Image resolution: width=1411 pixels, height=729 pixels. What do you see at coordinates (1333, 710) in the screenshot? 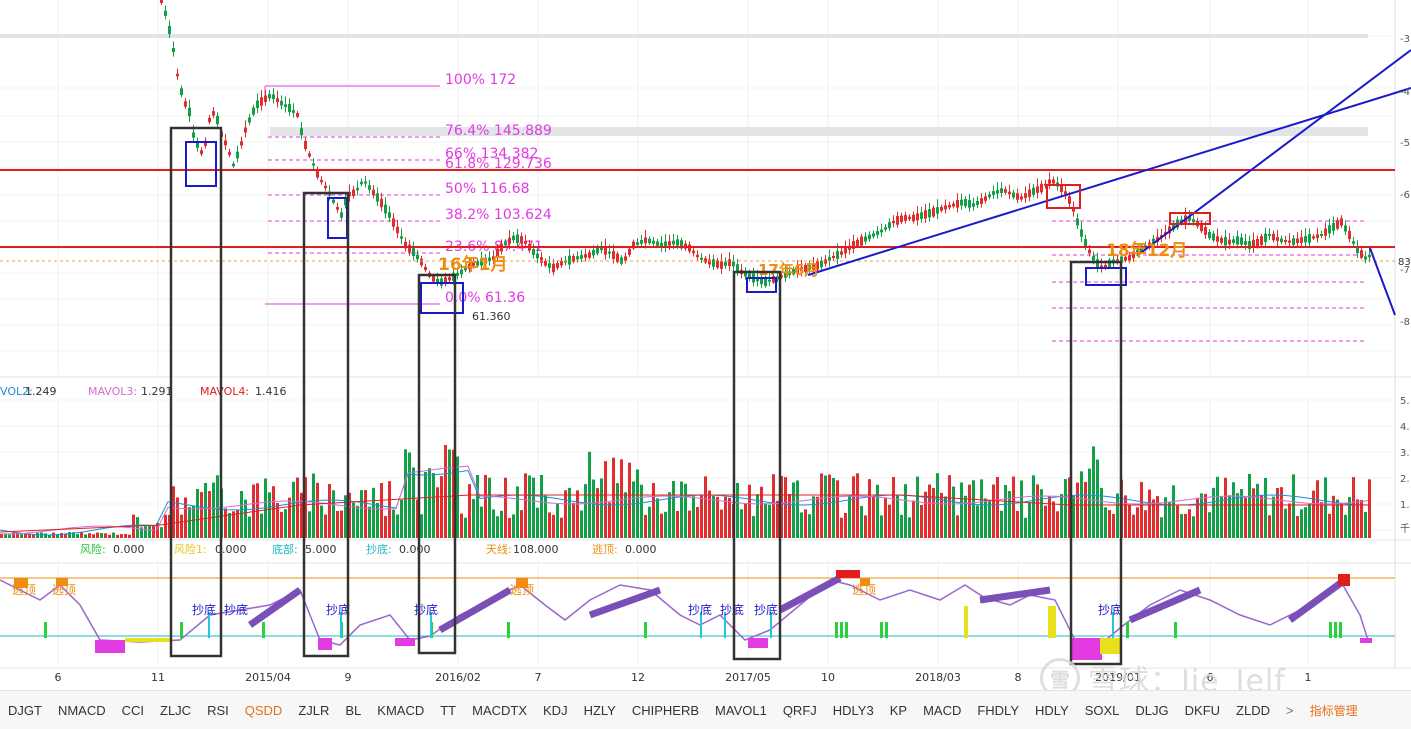
I see `indicator-manage-button: 指标管理` at bounding box center [1333, 710].